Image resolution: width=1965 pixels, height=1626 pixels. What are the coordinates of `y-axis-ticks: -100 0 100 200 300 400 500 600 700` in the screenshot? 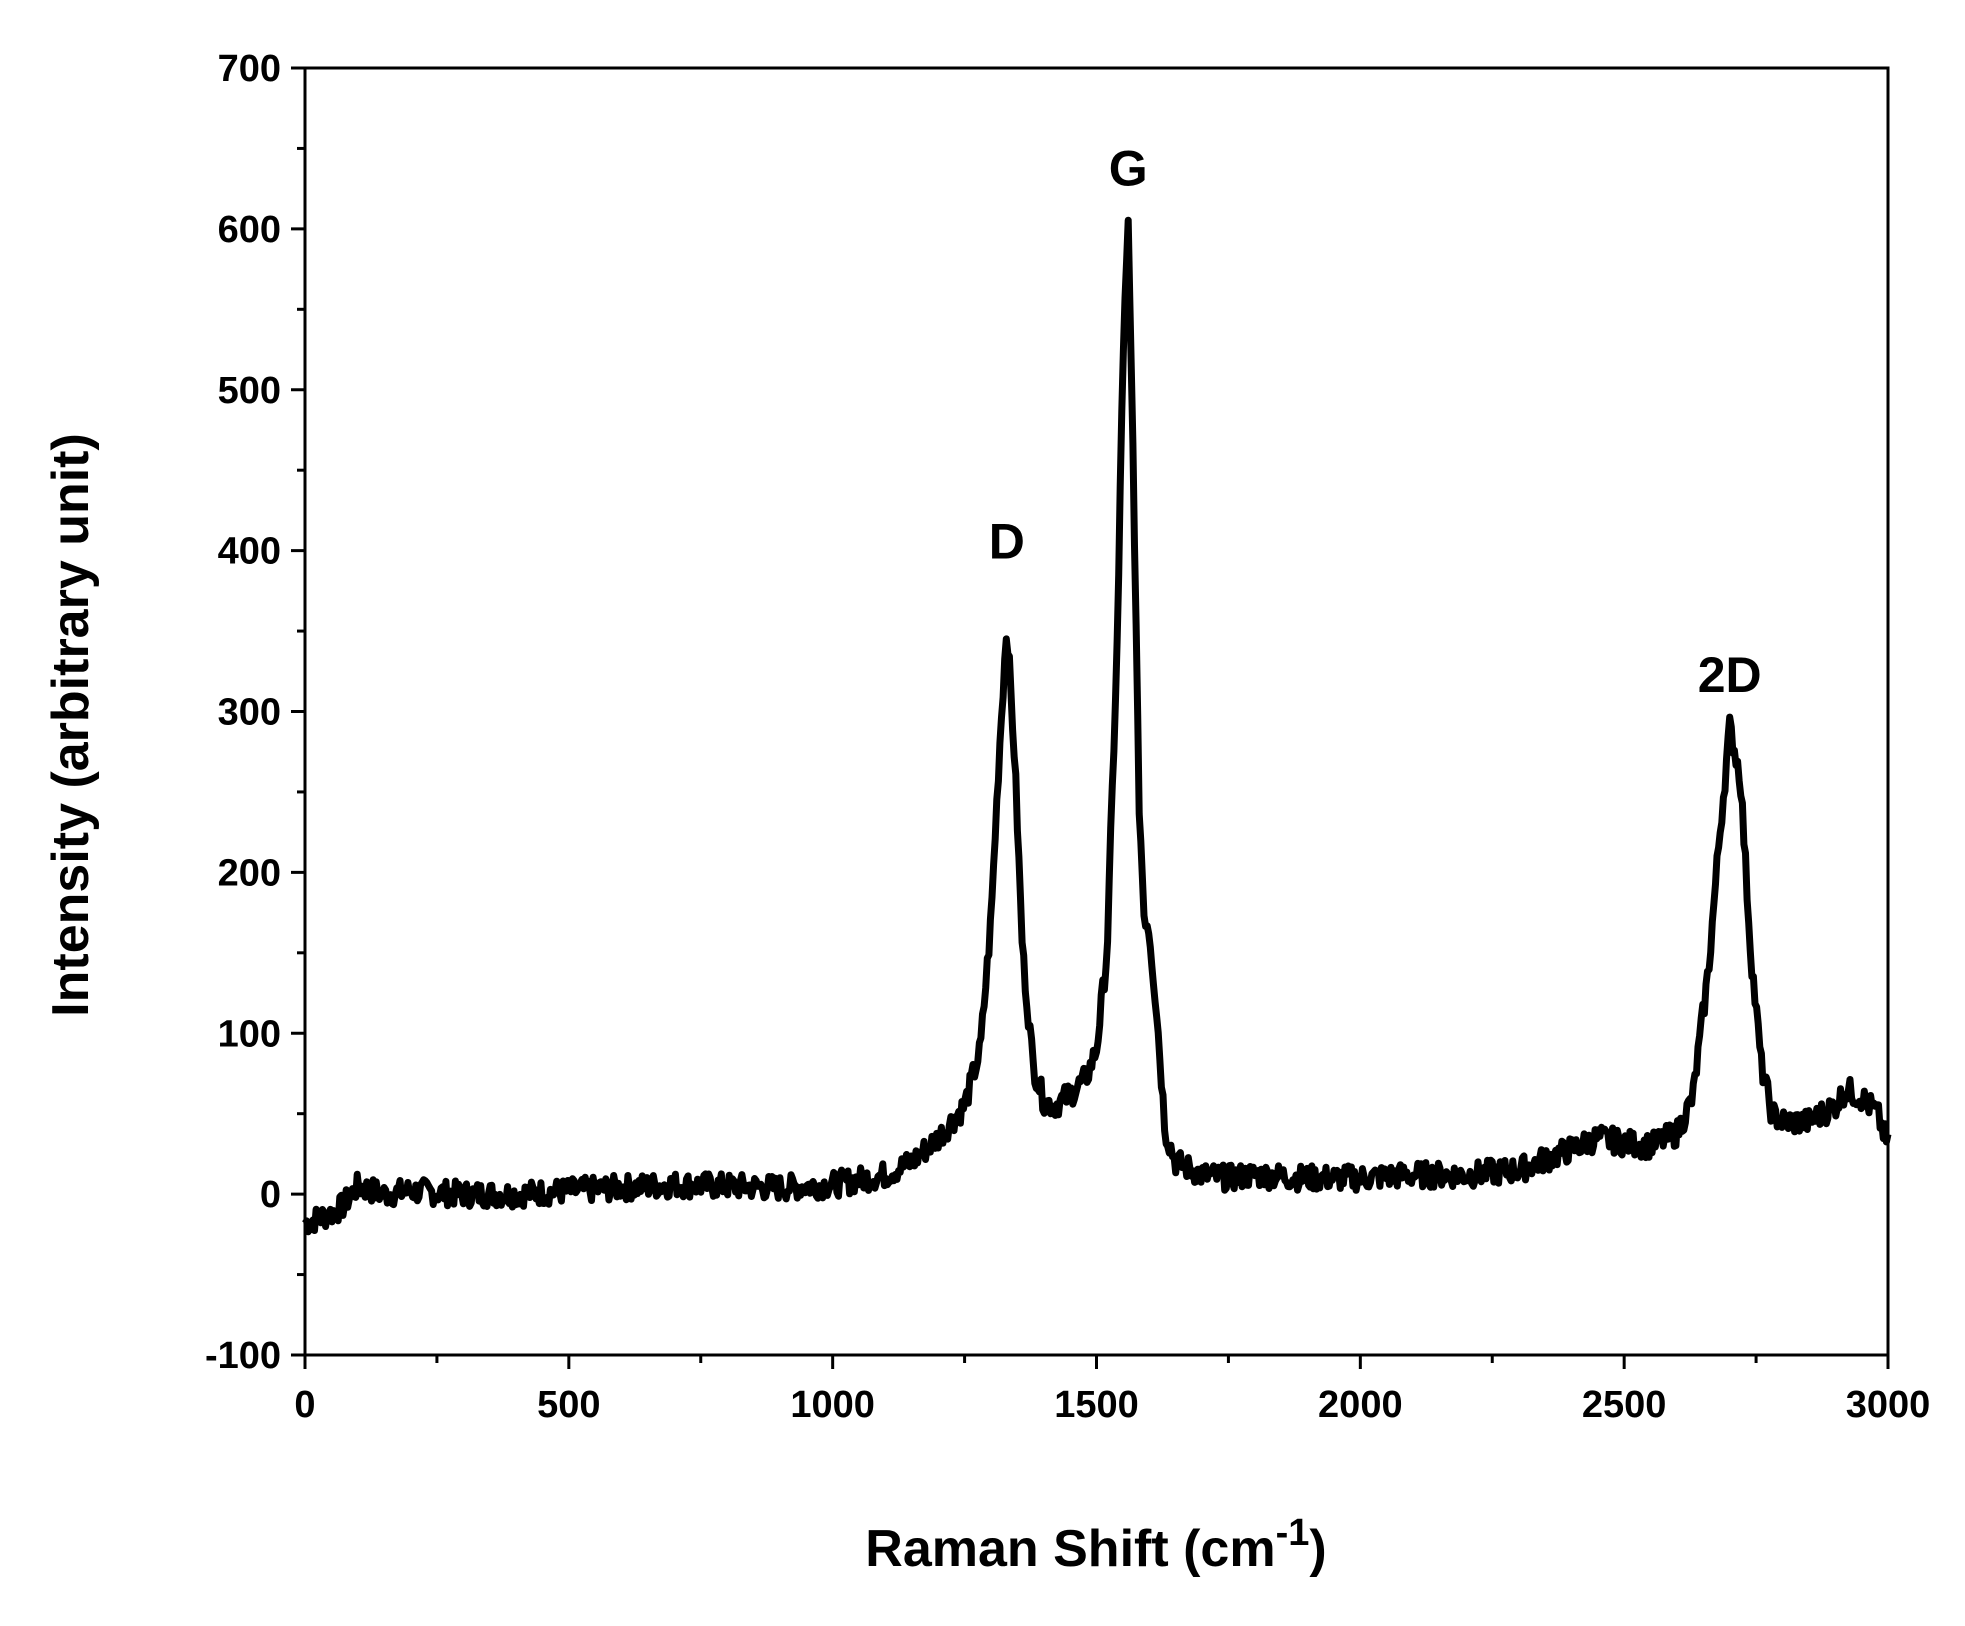 It's located at (255, 712).